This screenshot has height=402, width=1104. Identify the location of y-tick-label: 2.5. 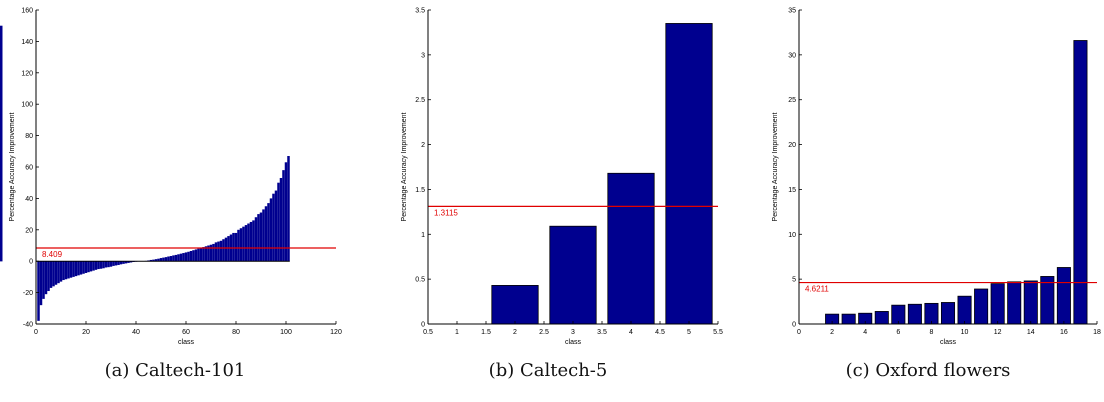
(420, 100).